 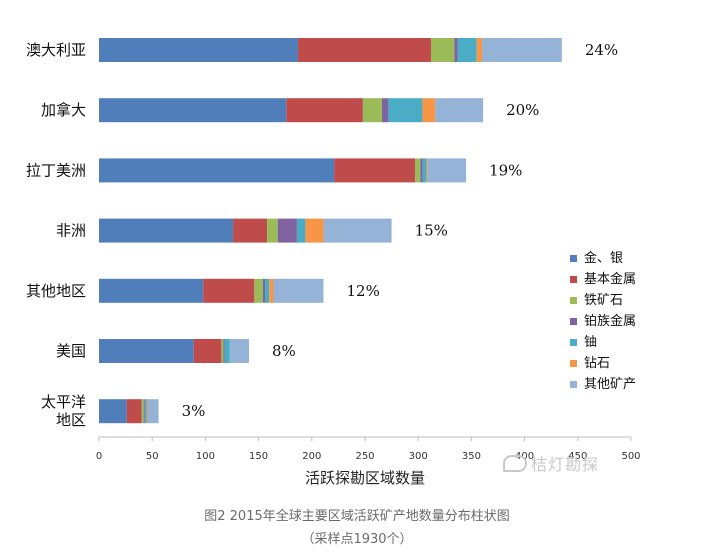 I want to click on x-tick-label: 500, so click(x=630, y=456).